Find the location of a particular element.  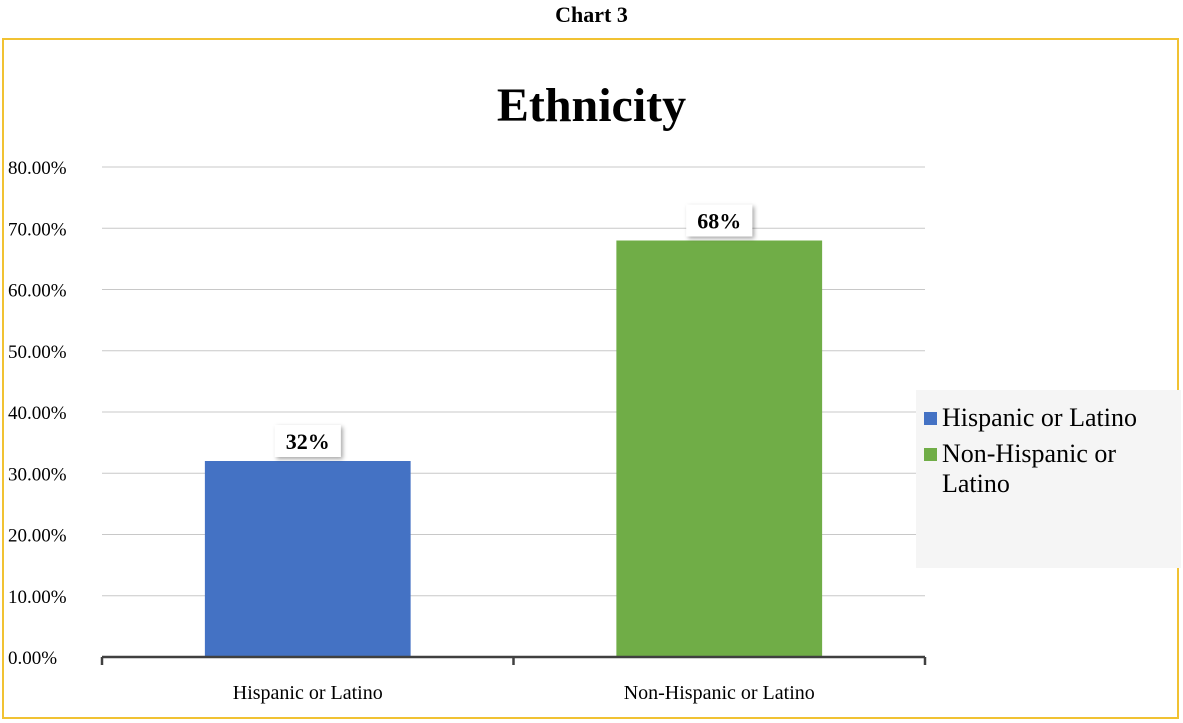

y-tick-label: 60.00% is located at coordinates (37, 291).